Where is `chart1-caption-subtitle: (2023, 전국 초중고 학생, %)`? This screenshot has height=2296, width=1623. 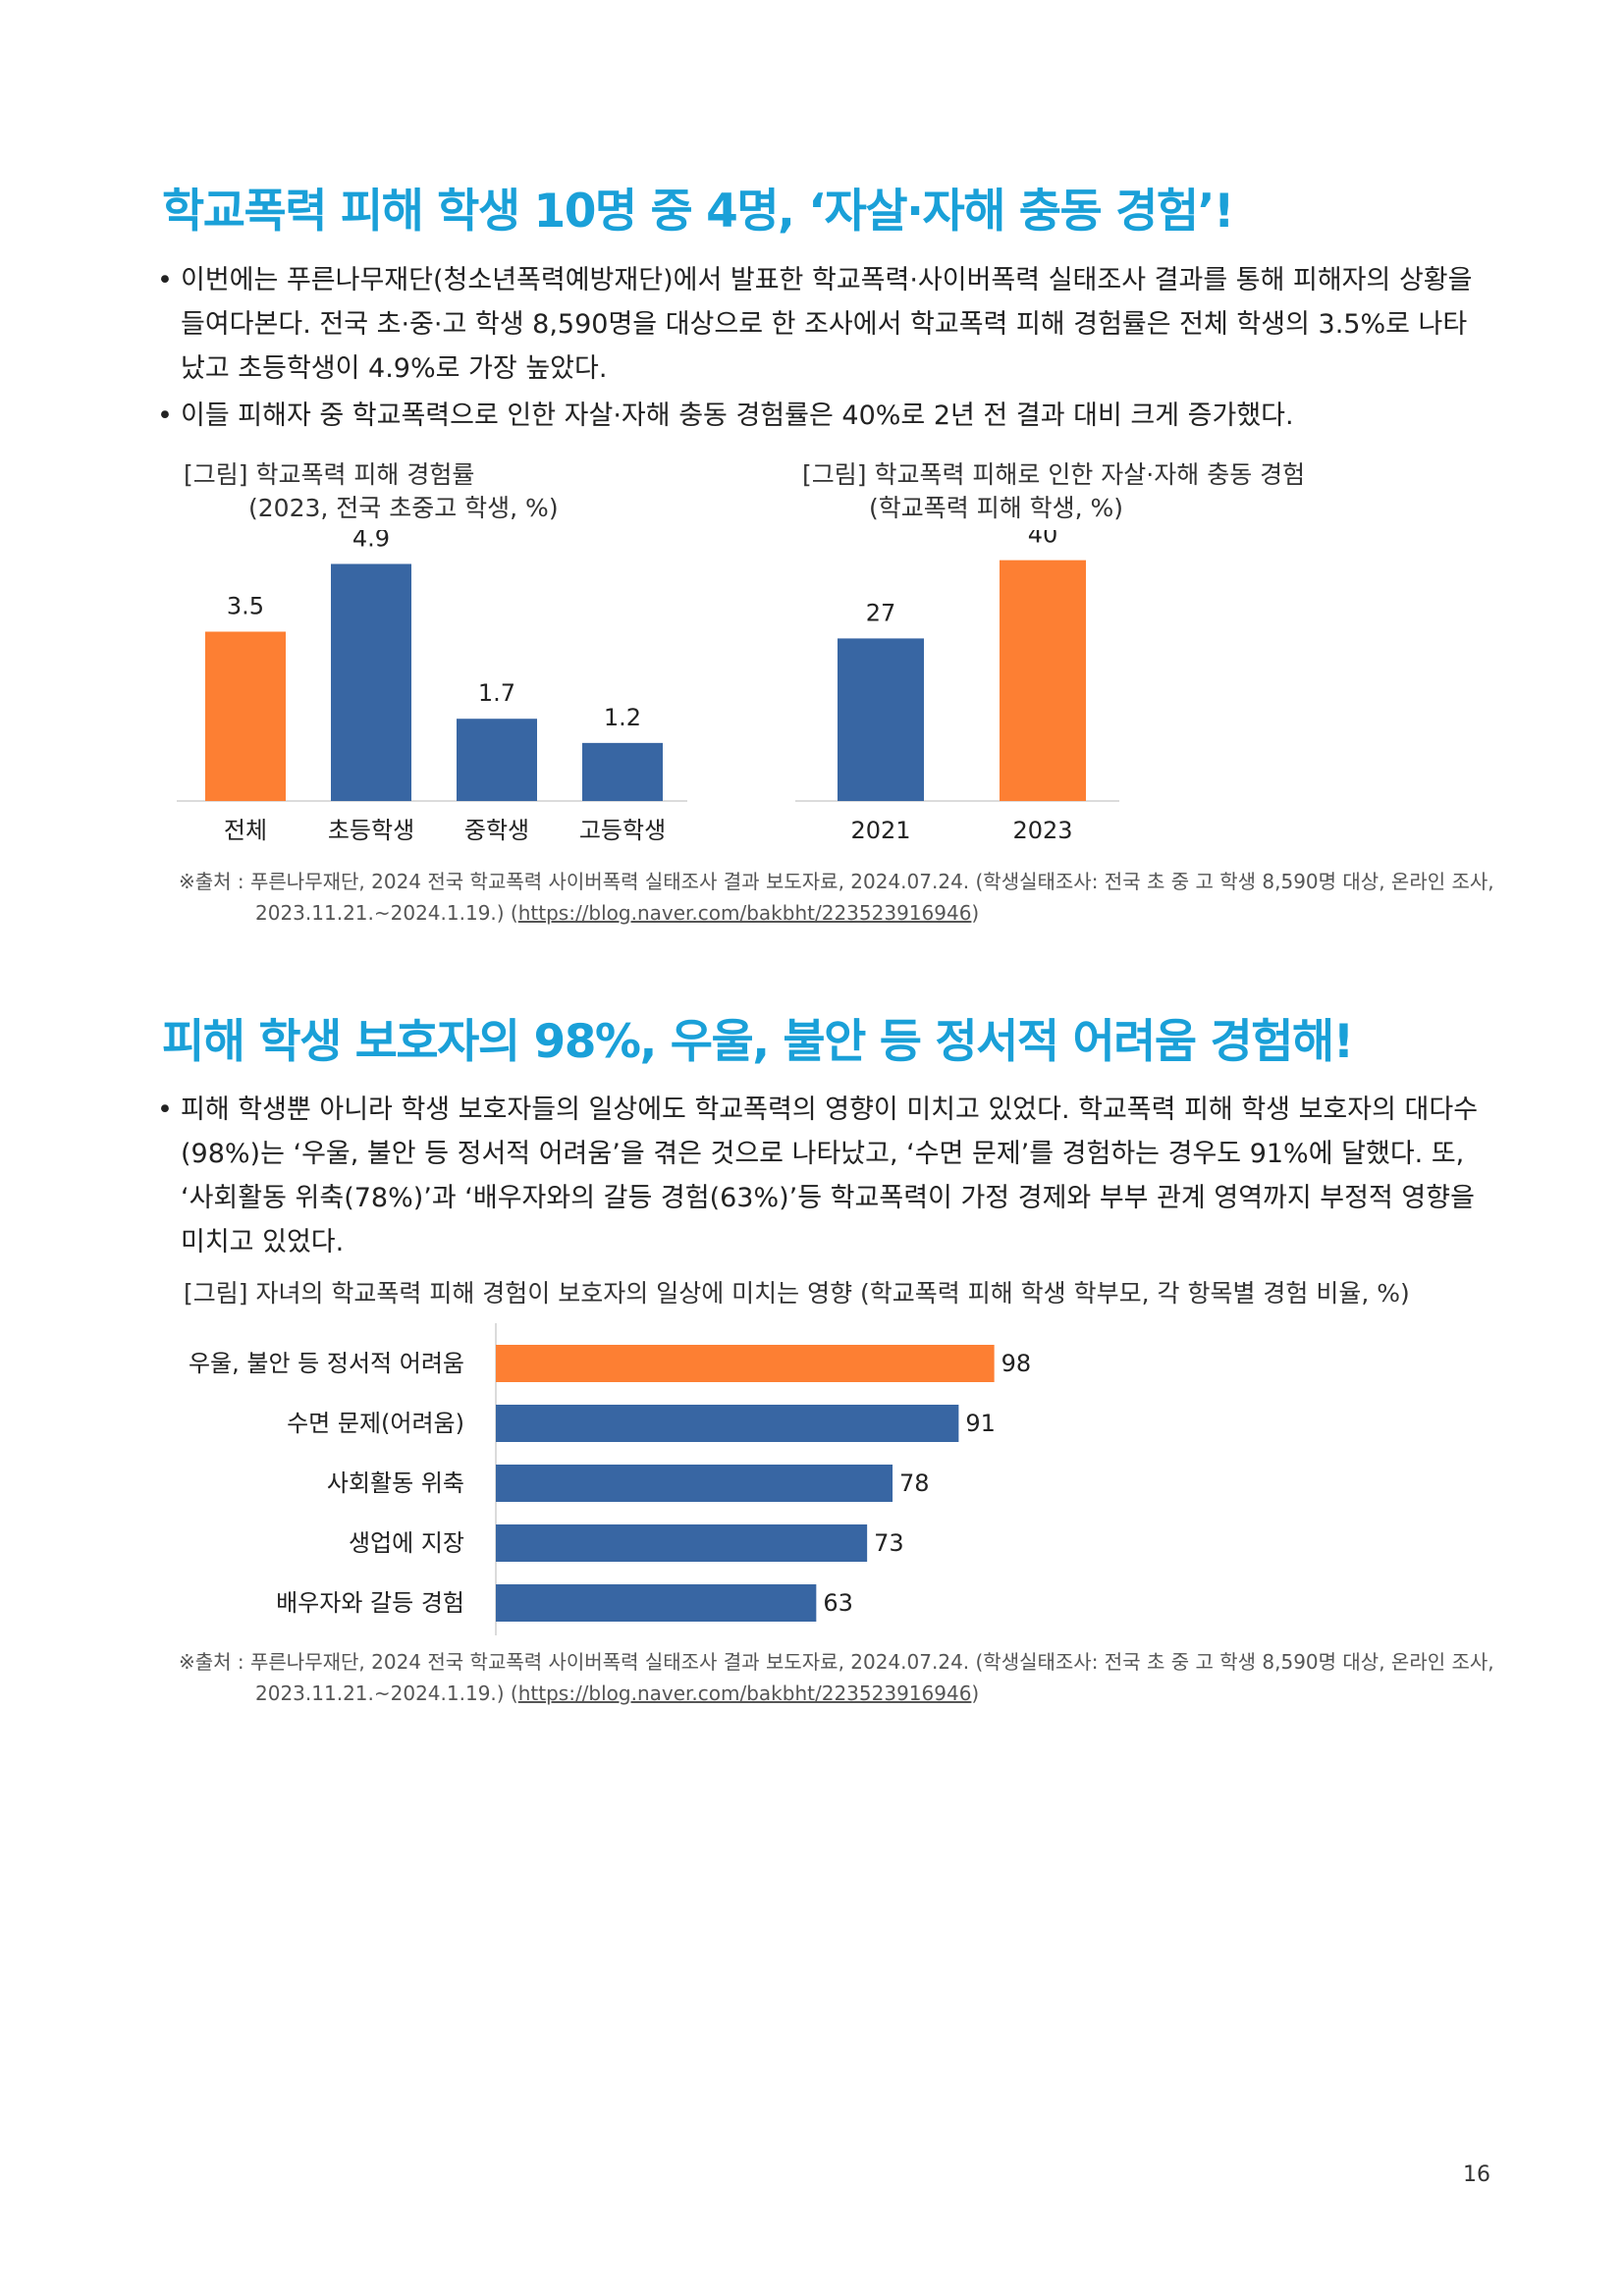
chart1-caption-subtitle: (2023, 전국 초중고 학생, %) is located at coordinates (404, 508).